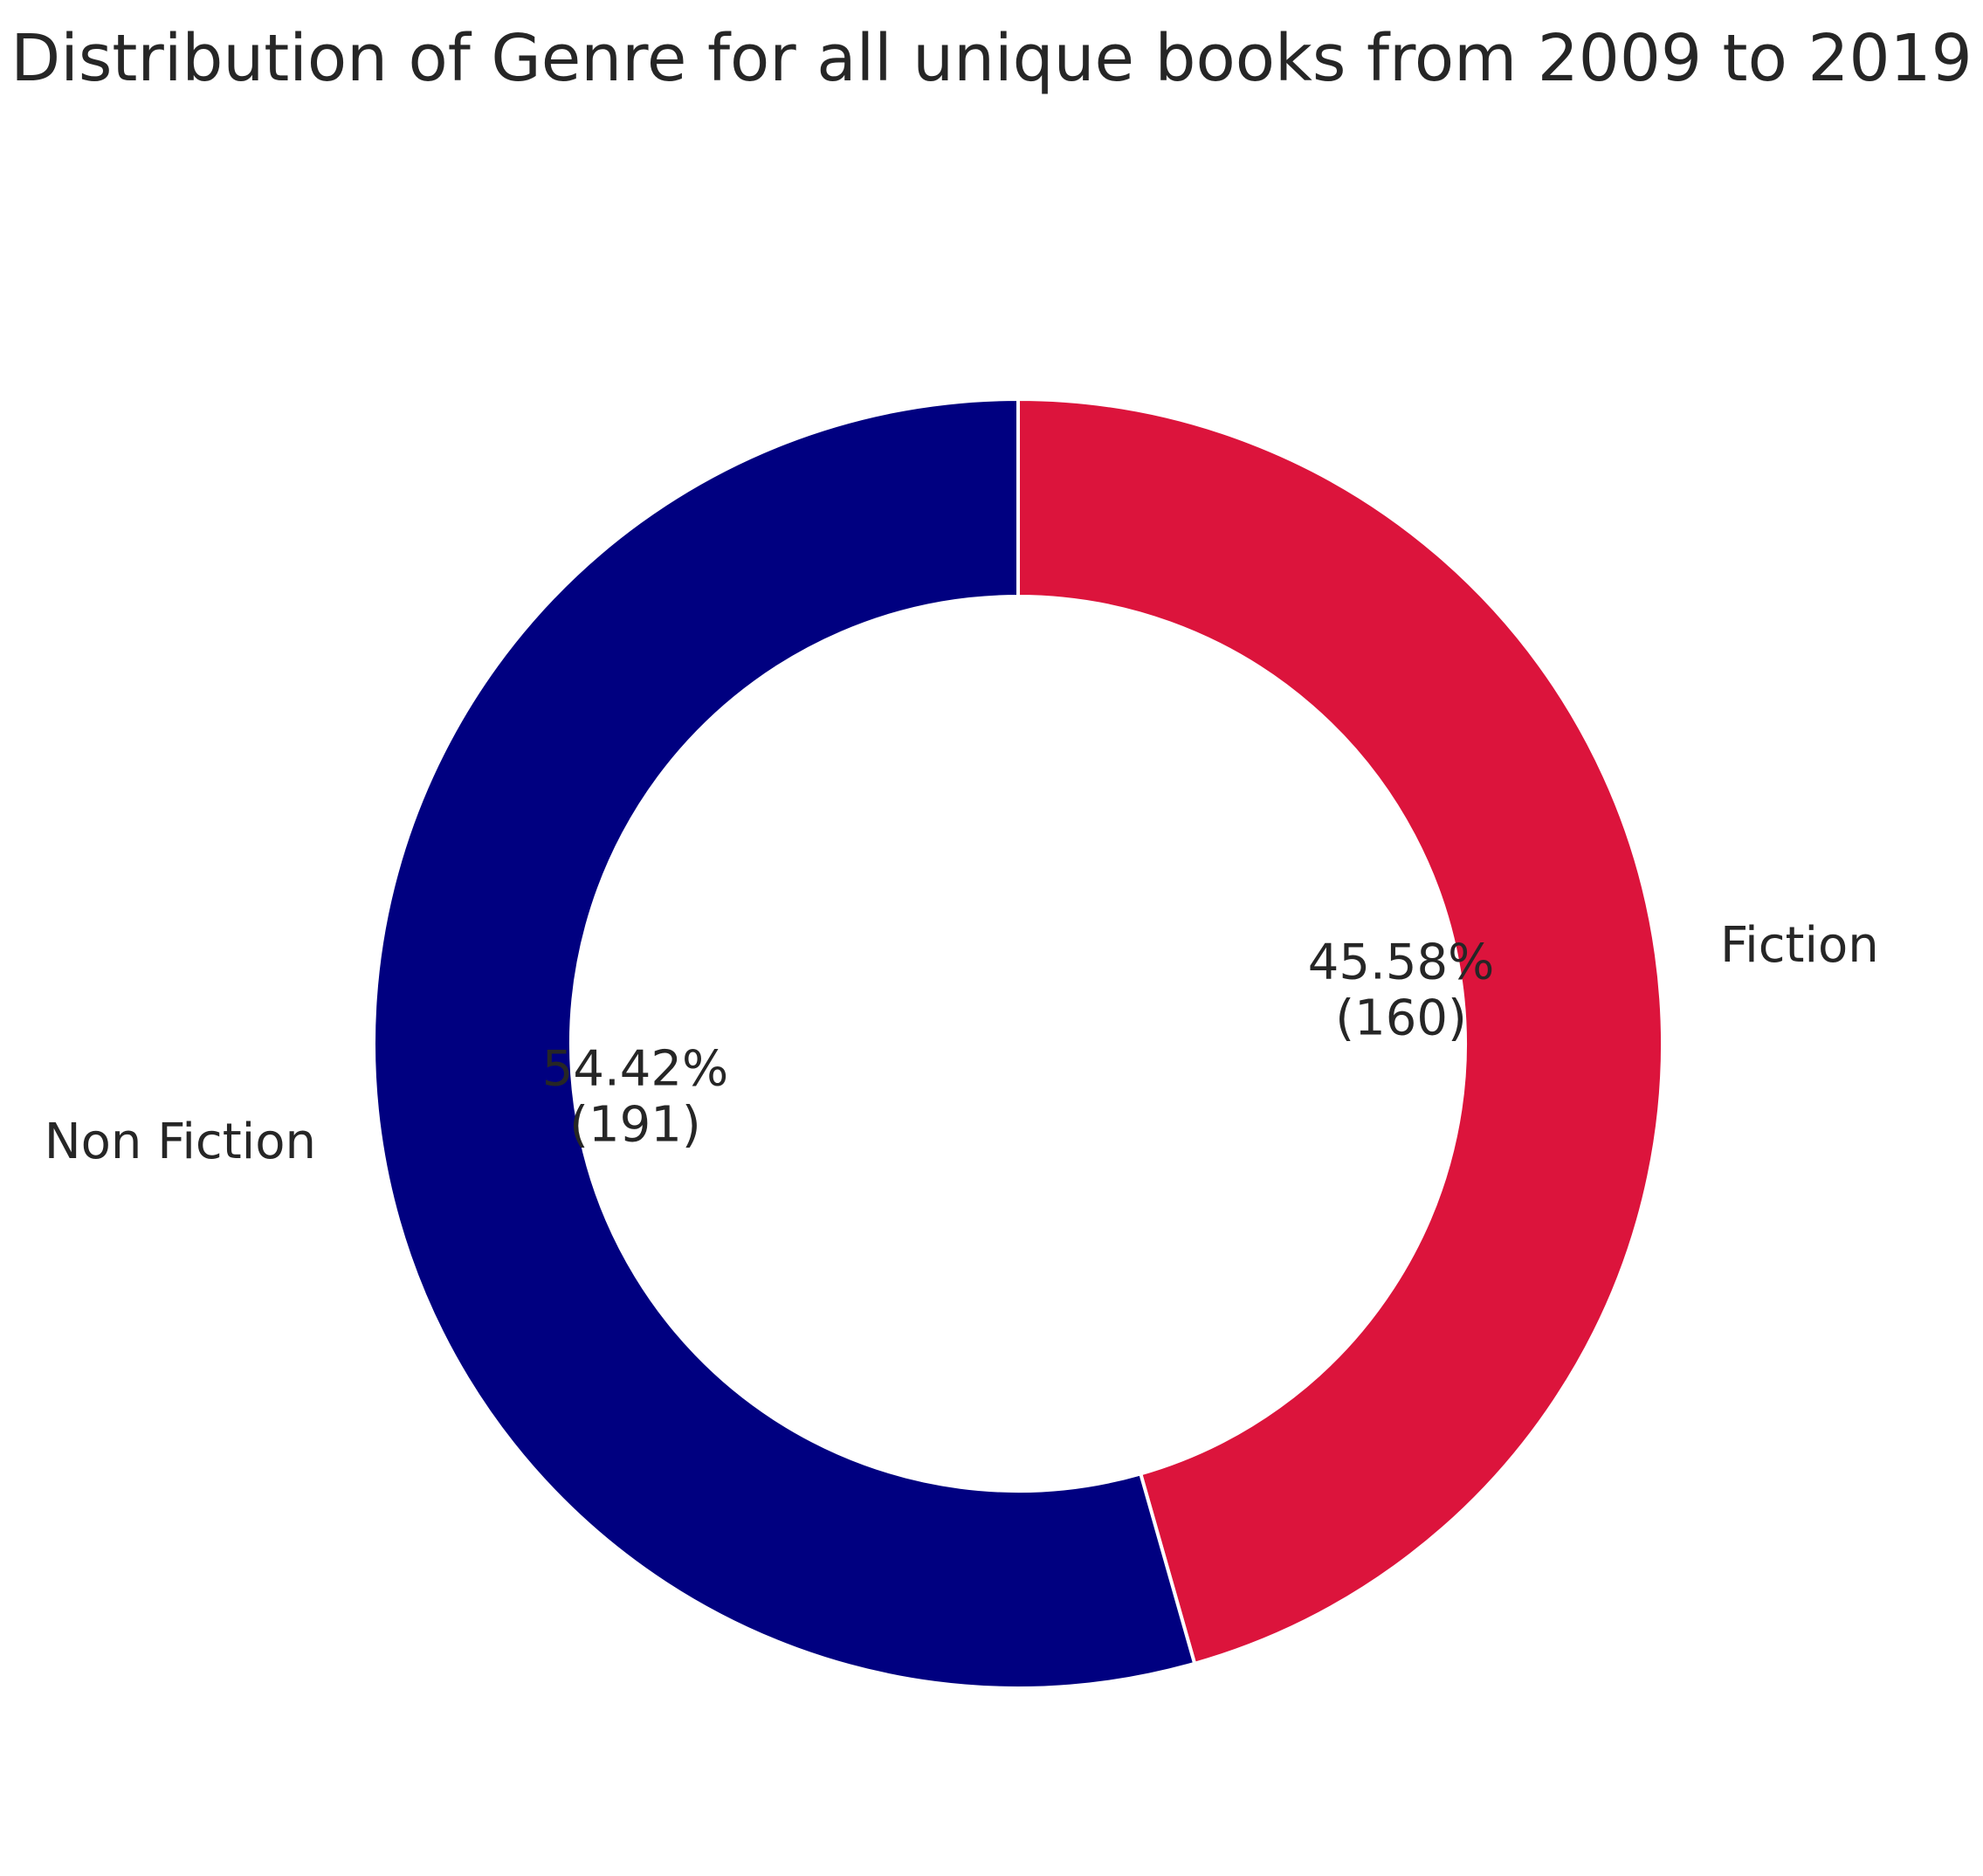  What do you see at coordinates (1401, 962) in the screenshot?
I see `percent-label-fiction: 45.58%` at bounding box center [1401, 962].